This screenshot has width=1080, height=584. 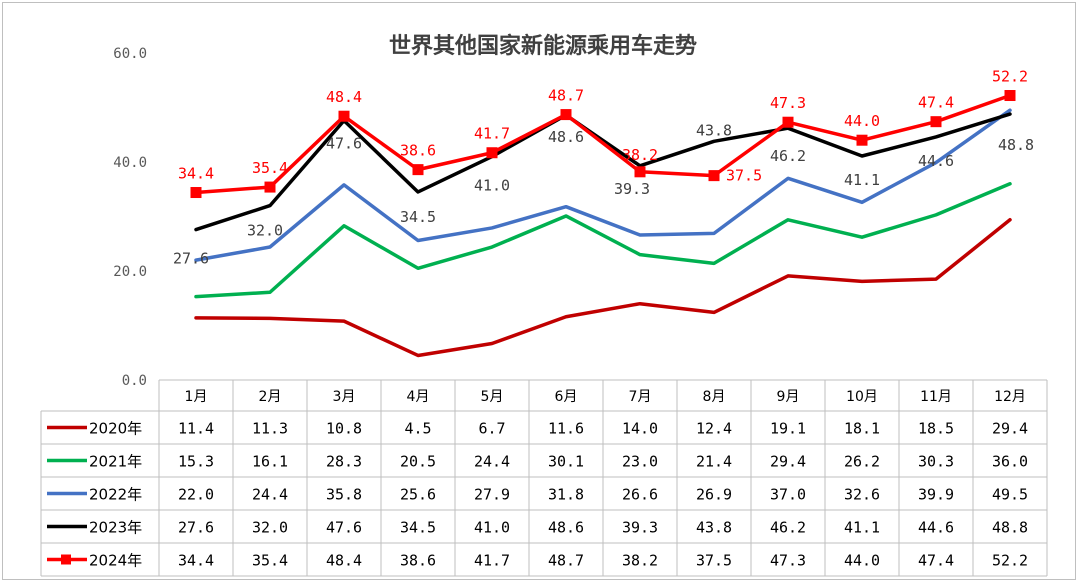 I want to click on table-cell: 46.2, so click(x=788, y=528).